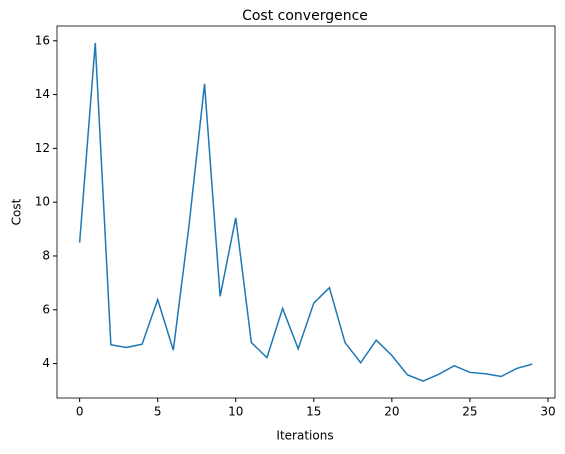  I want to click on x-tick-label: 20, so click(391, 412).